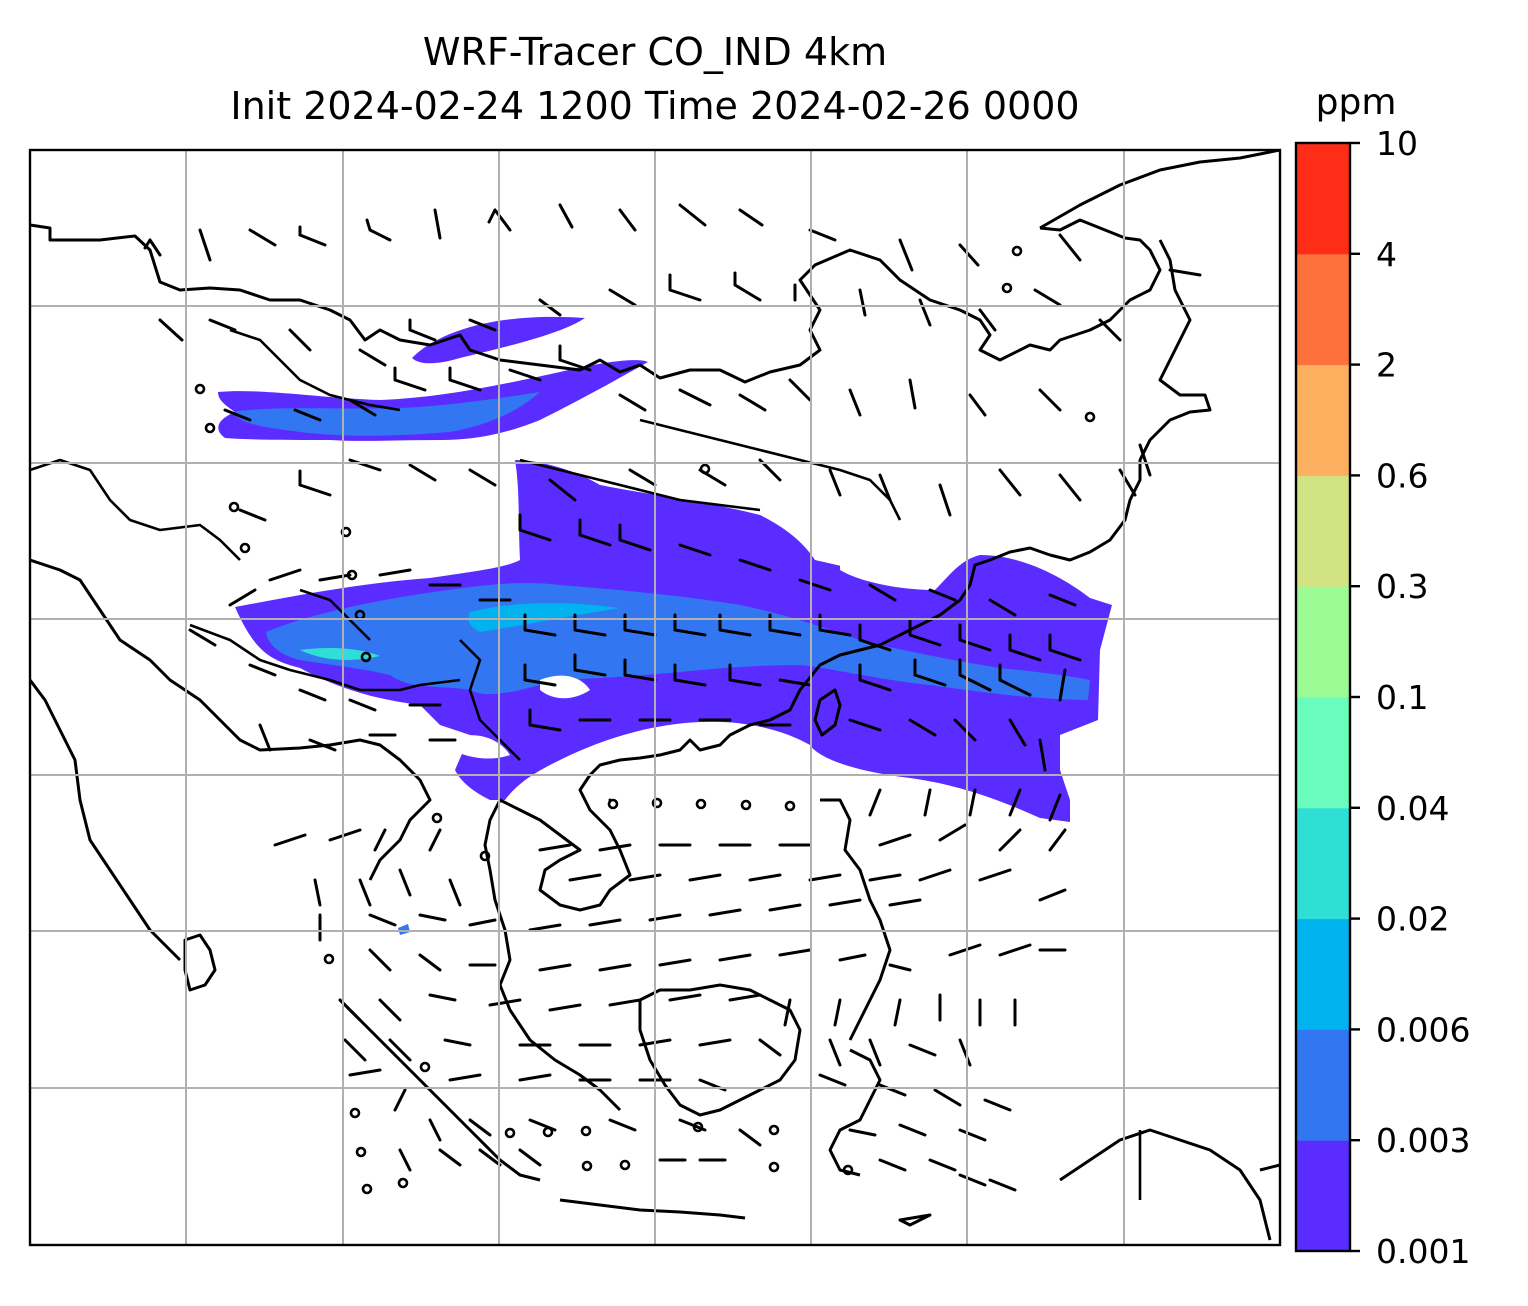  I want to click on colorbar: 0.001 0.003 0.006 0.02 0.04 0.1 0.3 0.6 2 4 10, so click(1382, 697).